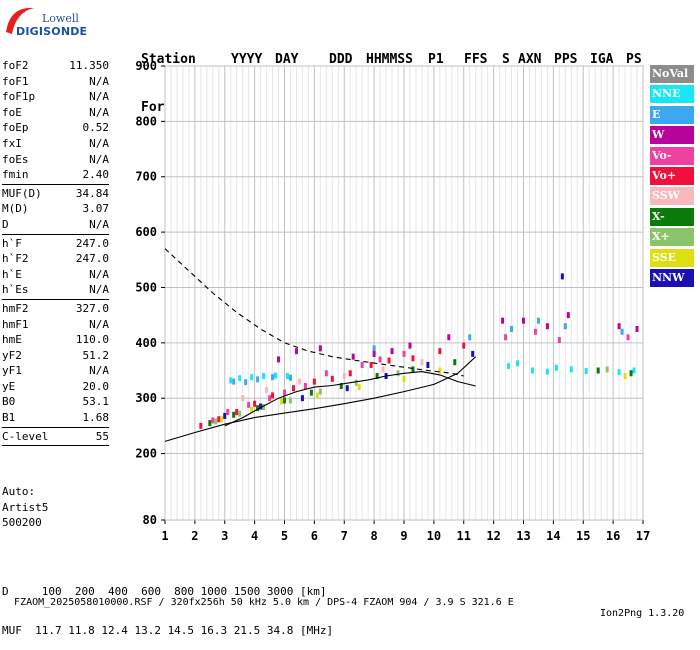 This screenshot has height=650, width=700. Describe the element at coordinates (96, 355) in the screenshot. I see `param-value: 51.2` at that location.